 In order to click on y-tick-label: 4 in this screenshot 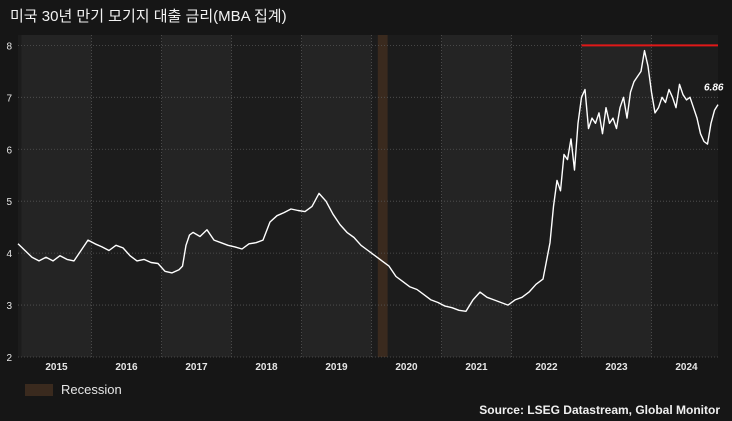, I will do `click(9, 254)`.